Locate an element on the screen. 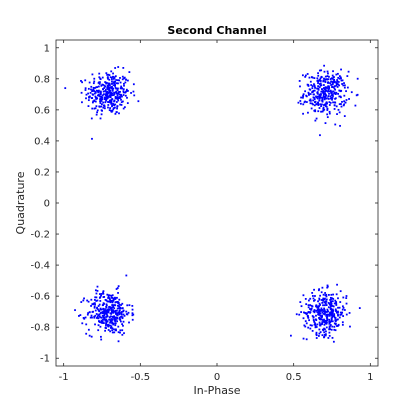  y-tick-label: 1 is located at coordinates (47, 48).